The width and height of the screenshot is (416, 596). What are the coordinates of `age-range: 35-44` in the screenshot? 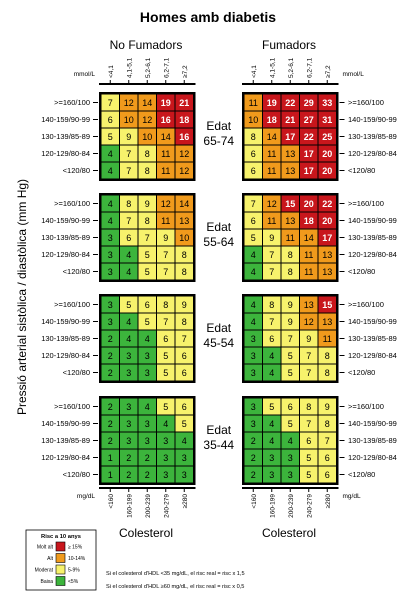 It's located at (218, 445).